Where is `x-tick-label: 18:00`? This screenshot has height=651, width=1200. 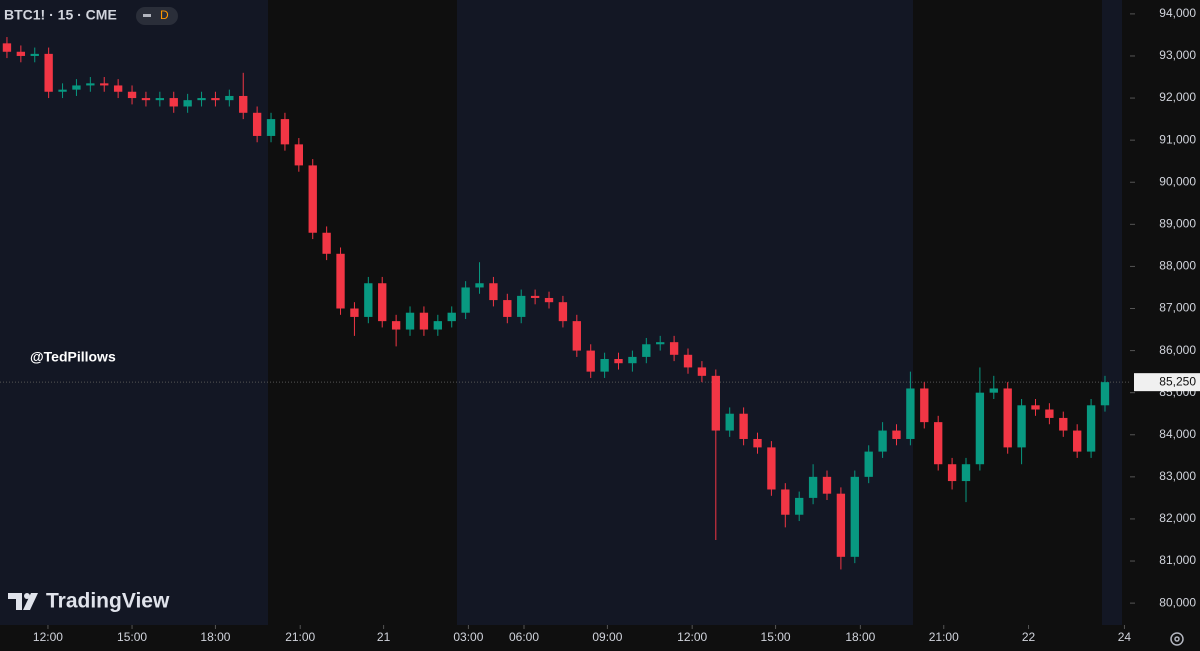
x-tick-label: 18:00 is located at coordinates (215, 637).